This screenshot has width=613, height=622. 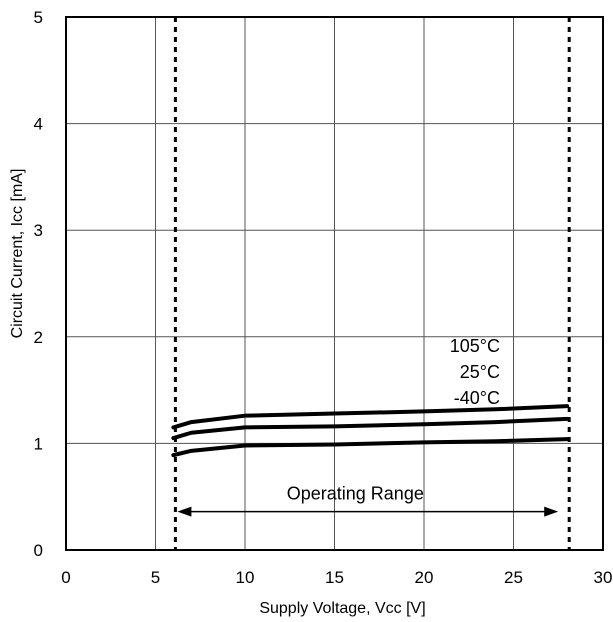 I want to click on y-tick-label-1: 1, so click(x=38, y=443).